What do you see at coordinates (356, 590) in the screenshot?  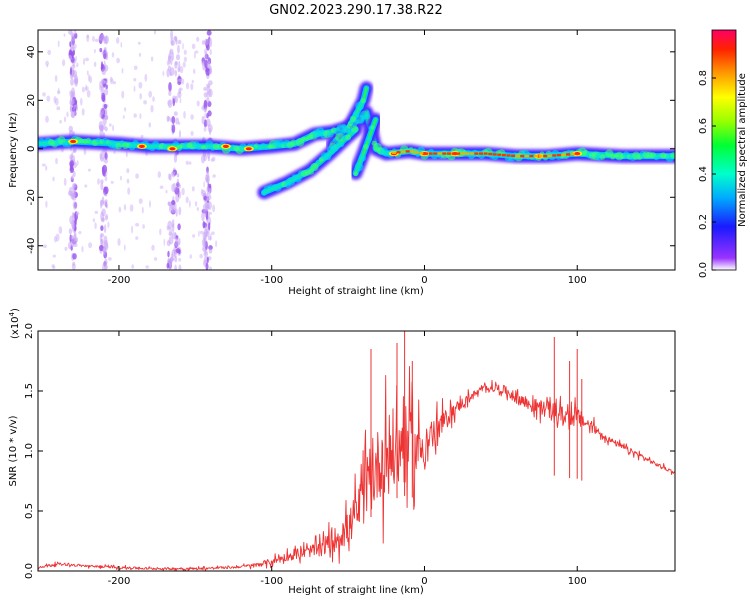 I see `snr-xlabel: Height of straight line (km)` at bounding box center [356, 590].